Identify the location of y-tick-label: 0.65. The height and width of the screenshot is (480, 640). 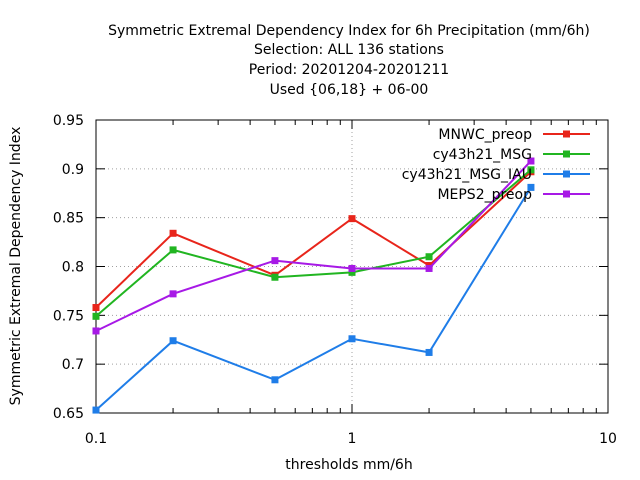
(68, 414).